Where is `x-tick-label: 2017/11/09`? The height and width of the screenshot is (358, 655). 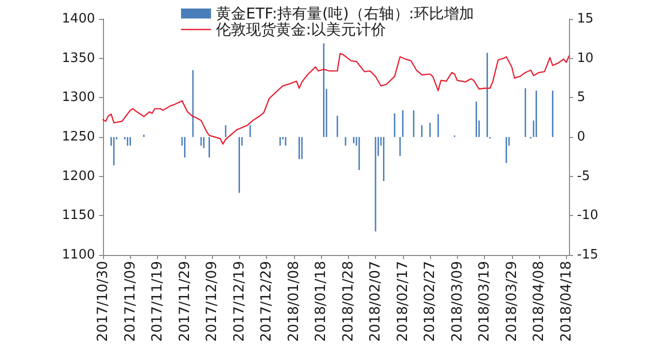 x-tick-label: 2017/11/09 is located at coordinates (130, 301).